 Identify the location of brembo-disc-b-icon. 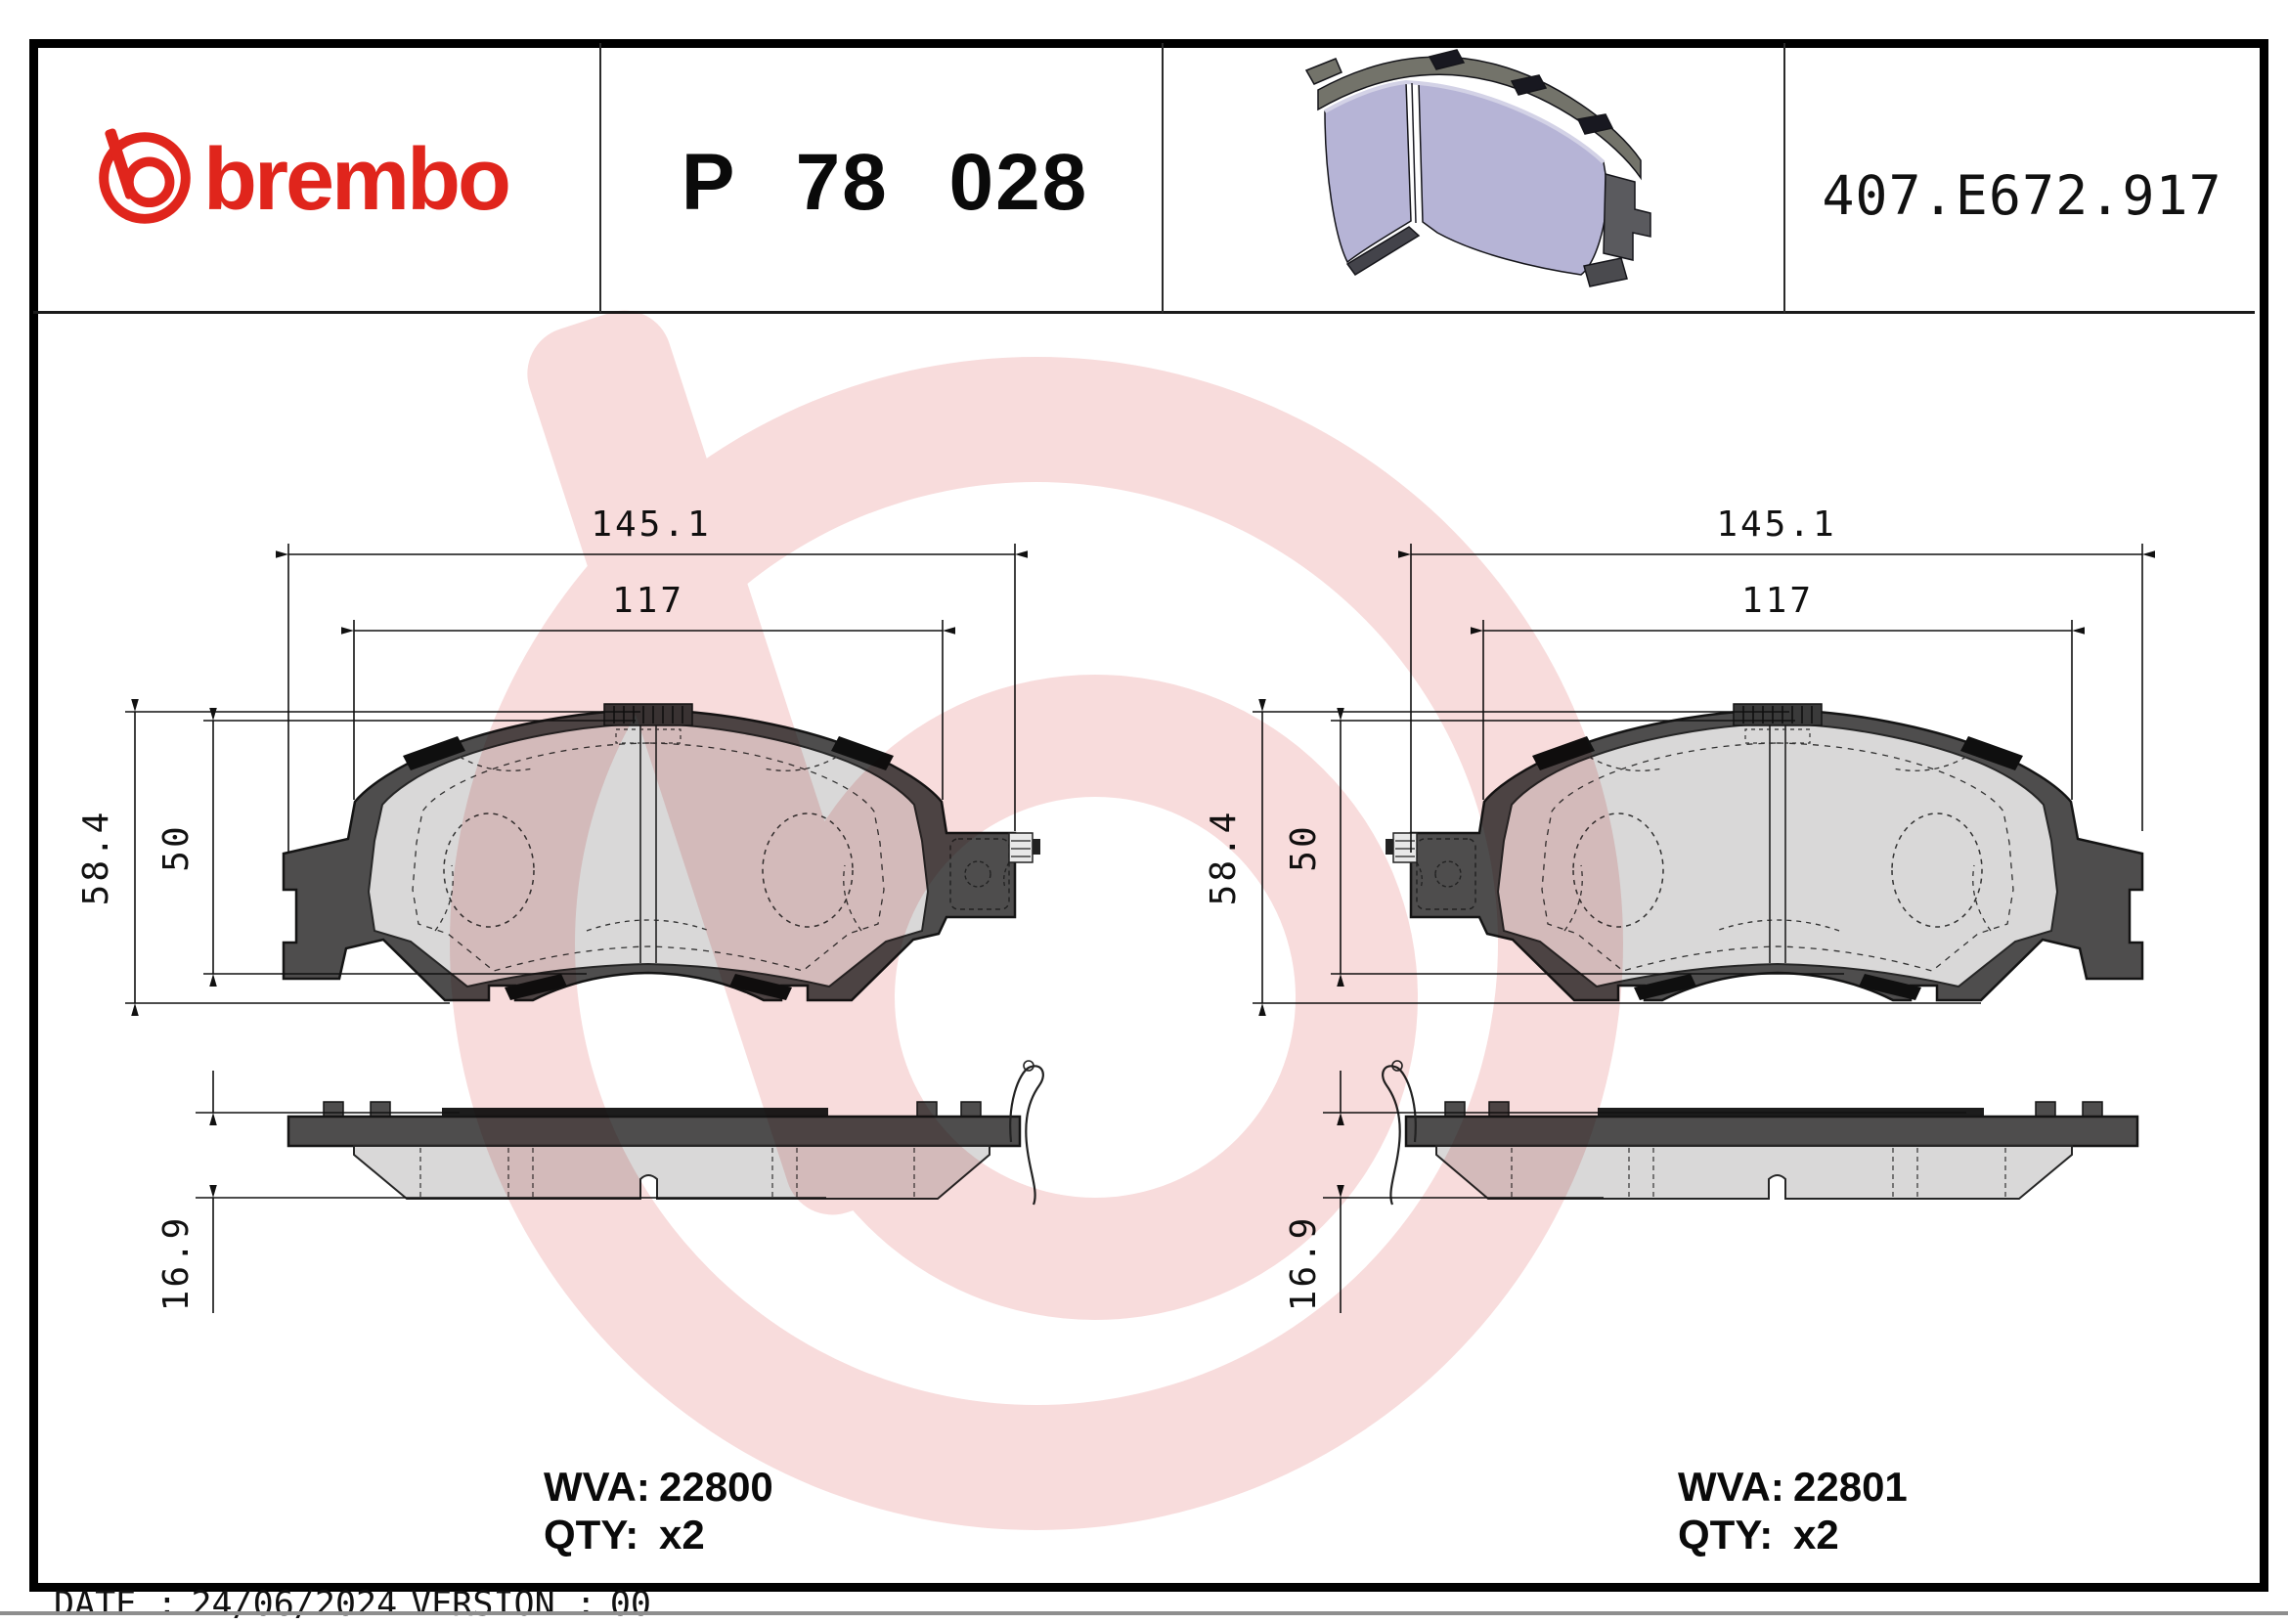
(145, 175).